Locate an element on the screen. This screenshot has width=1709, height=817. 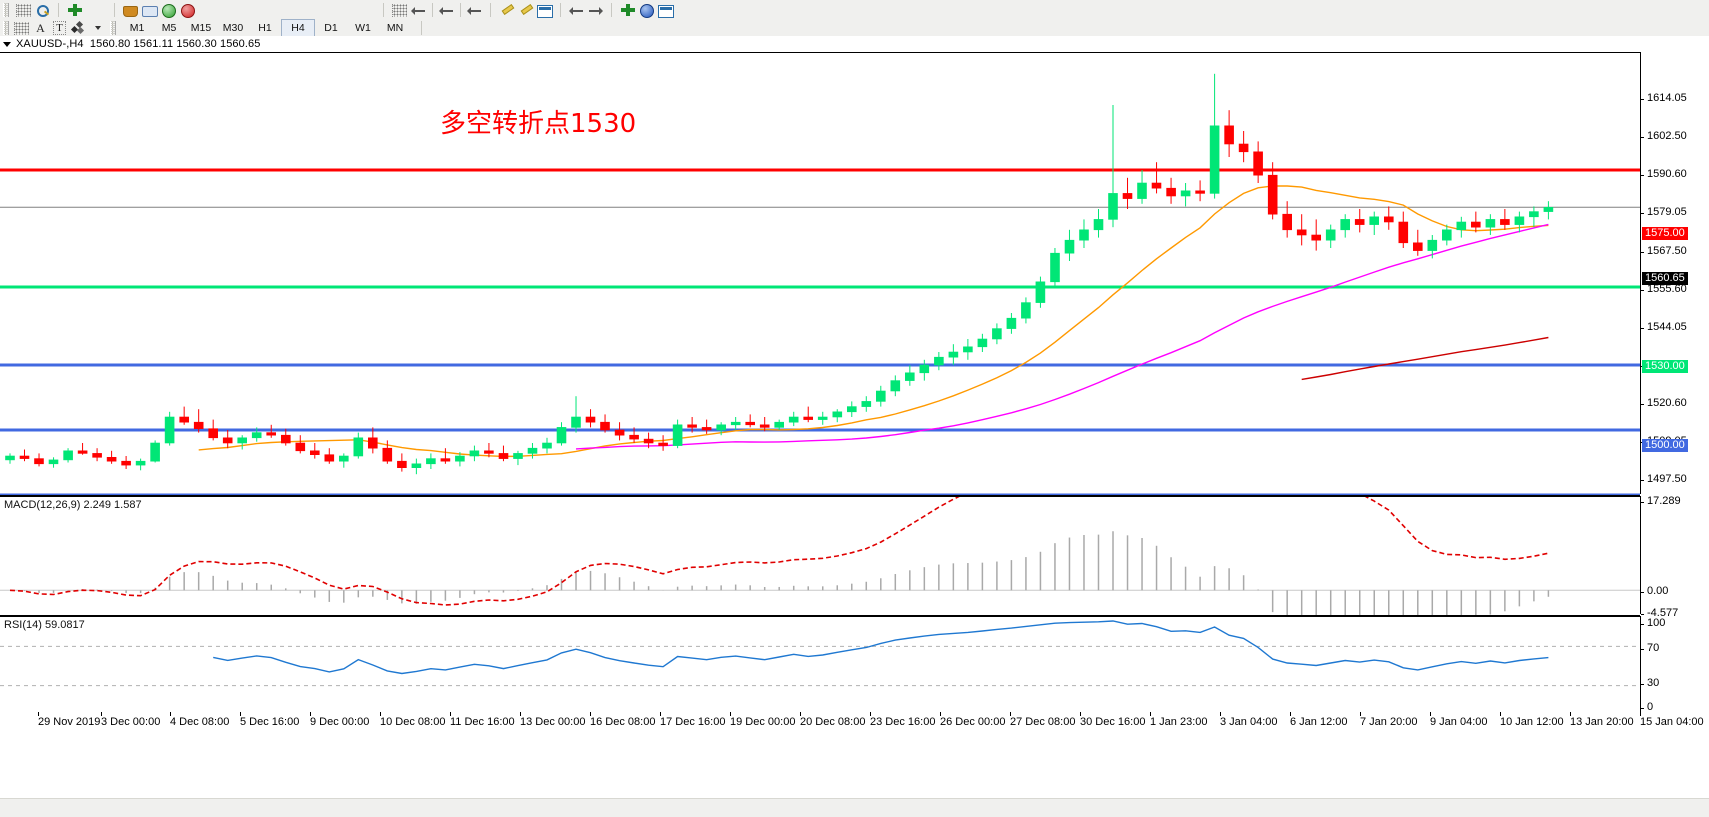
timeframe-button-mn: MN is located at coordinates (395, 28).